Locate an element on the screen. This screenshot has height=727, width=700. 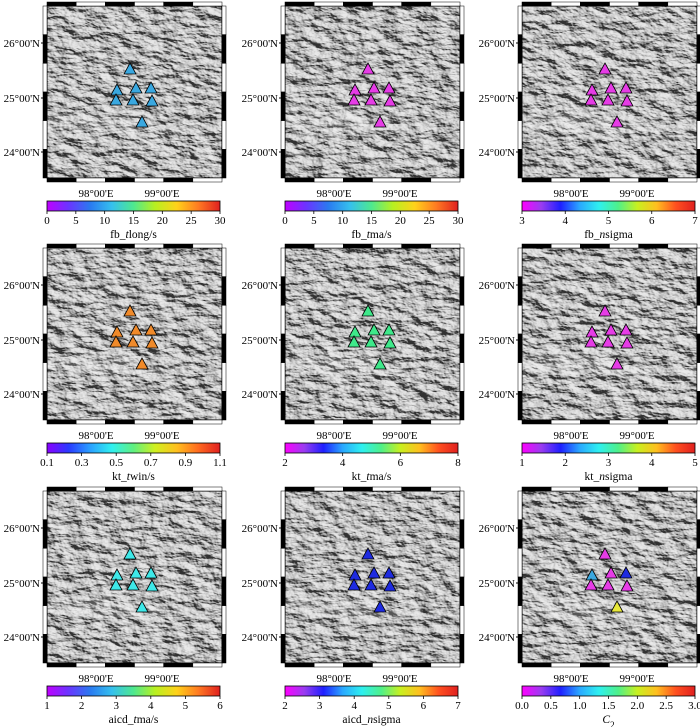
colorbar-tick-label: 4 is located at coordinates (652, 463).